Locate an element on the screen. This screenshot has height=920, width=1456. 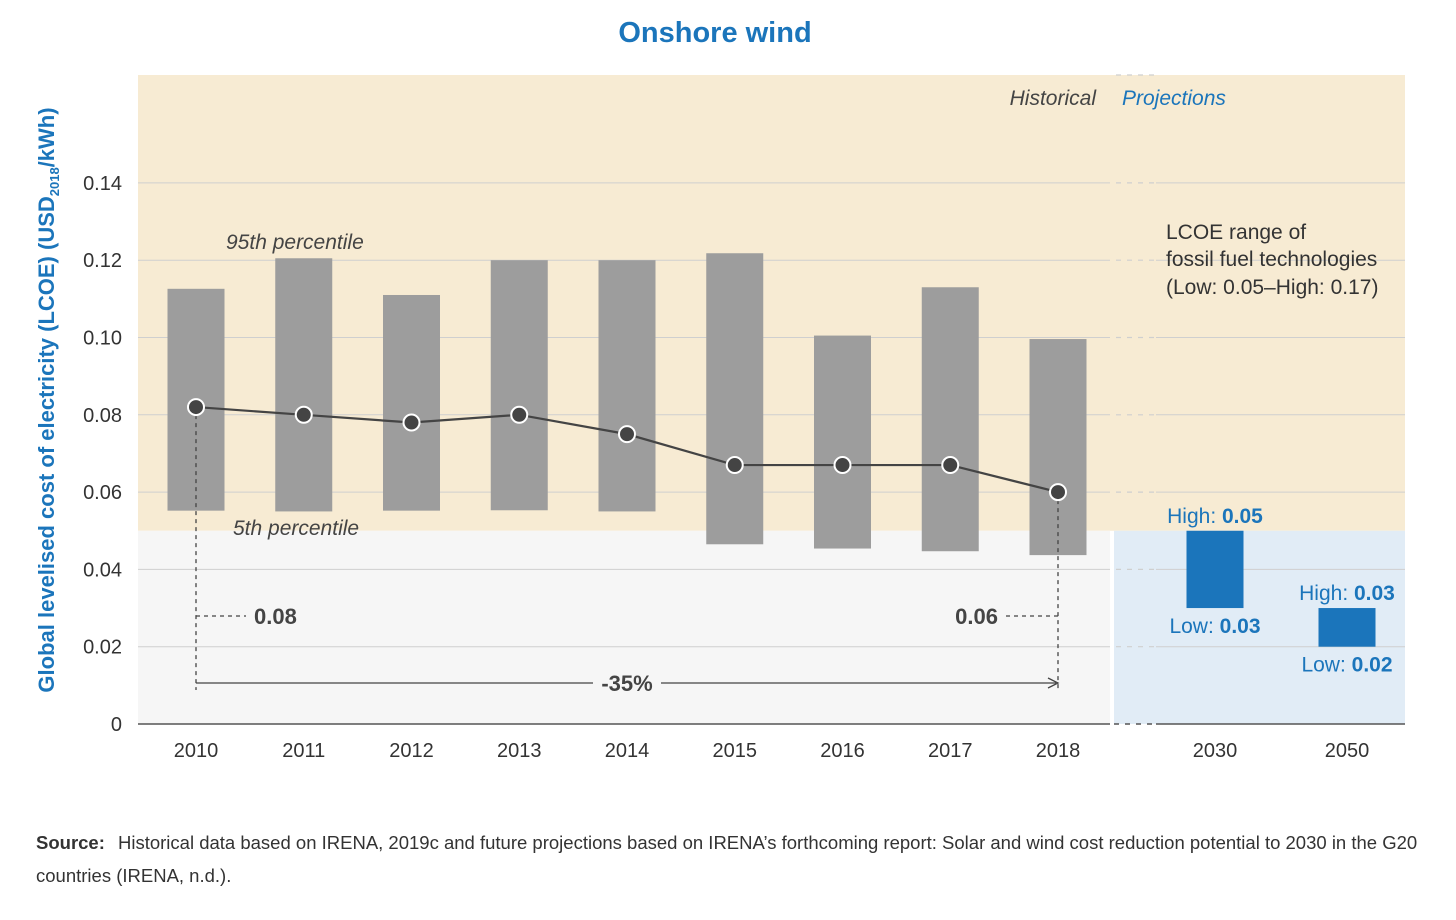
y-tick-label: 0.10 is located at coordinates (102, 339).